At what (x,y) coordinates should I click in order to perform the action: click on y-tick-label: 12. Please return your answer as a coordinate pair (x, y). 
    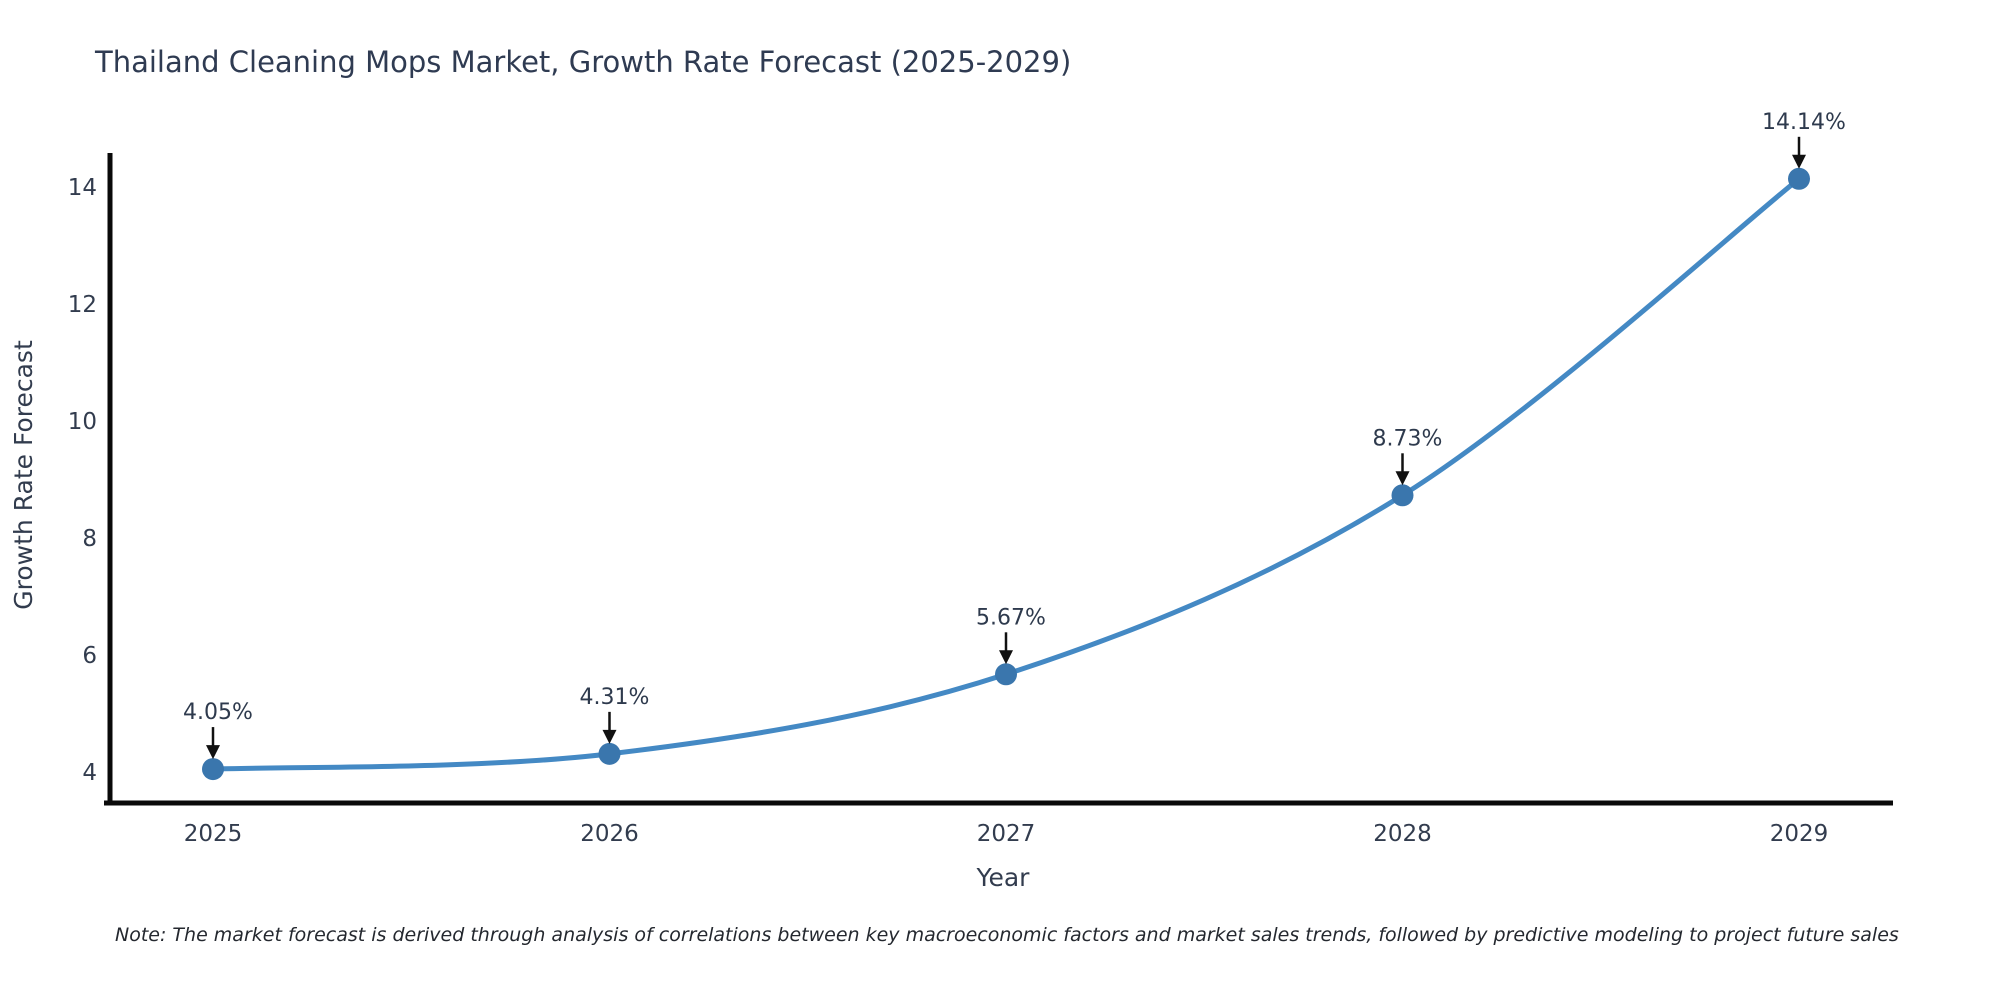
    Looking at the image, I should click on (82, 305).